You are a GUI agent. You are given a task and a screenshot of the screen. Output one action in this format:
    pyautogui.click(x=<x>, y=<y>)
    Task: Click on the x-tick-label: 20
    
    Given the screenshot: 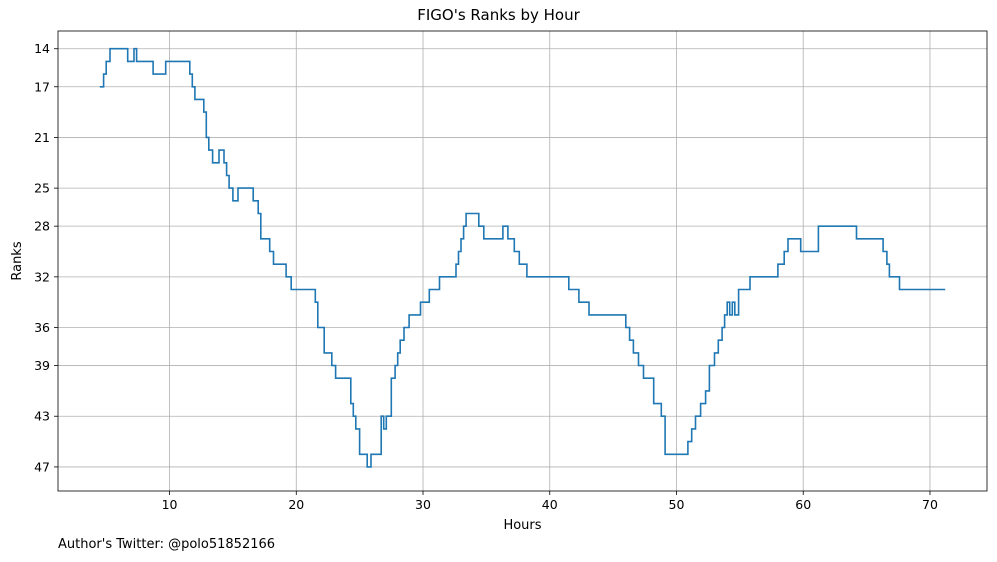 What is the action you would take?
    pyautogui.click(x=296, y=504)
    